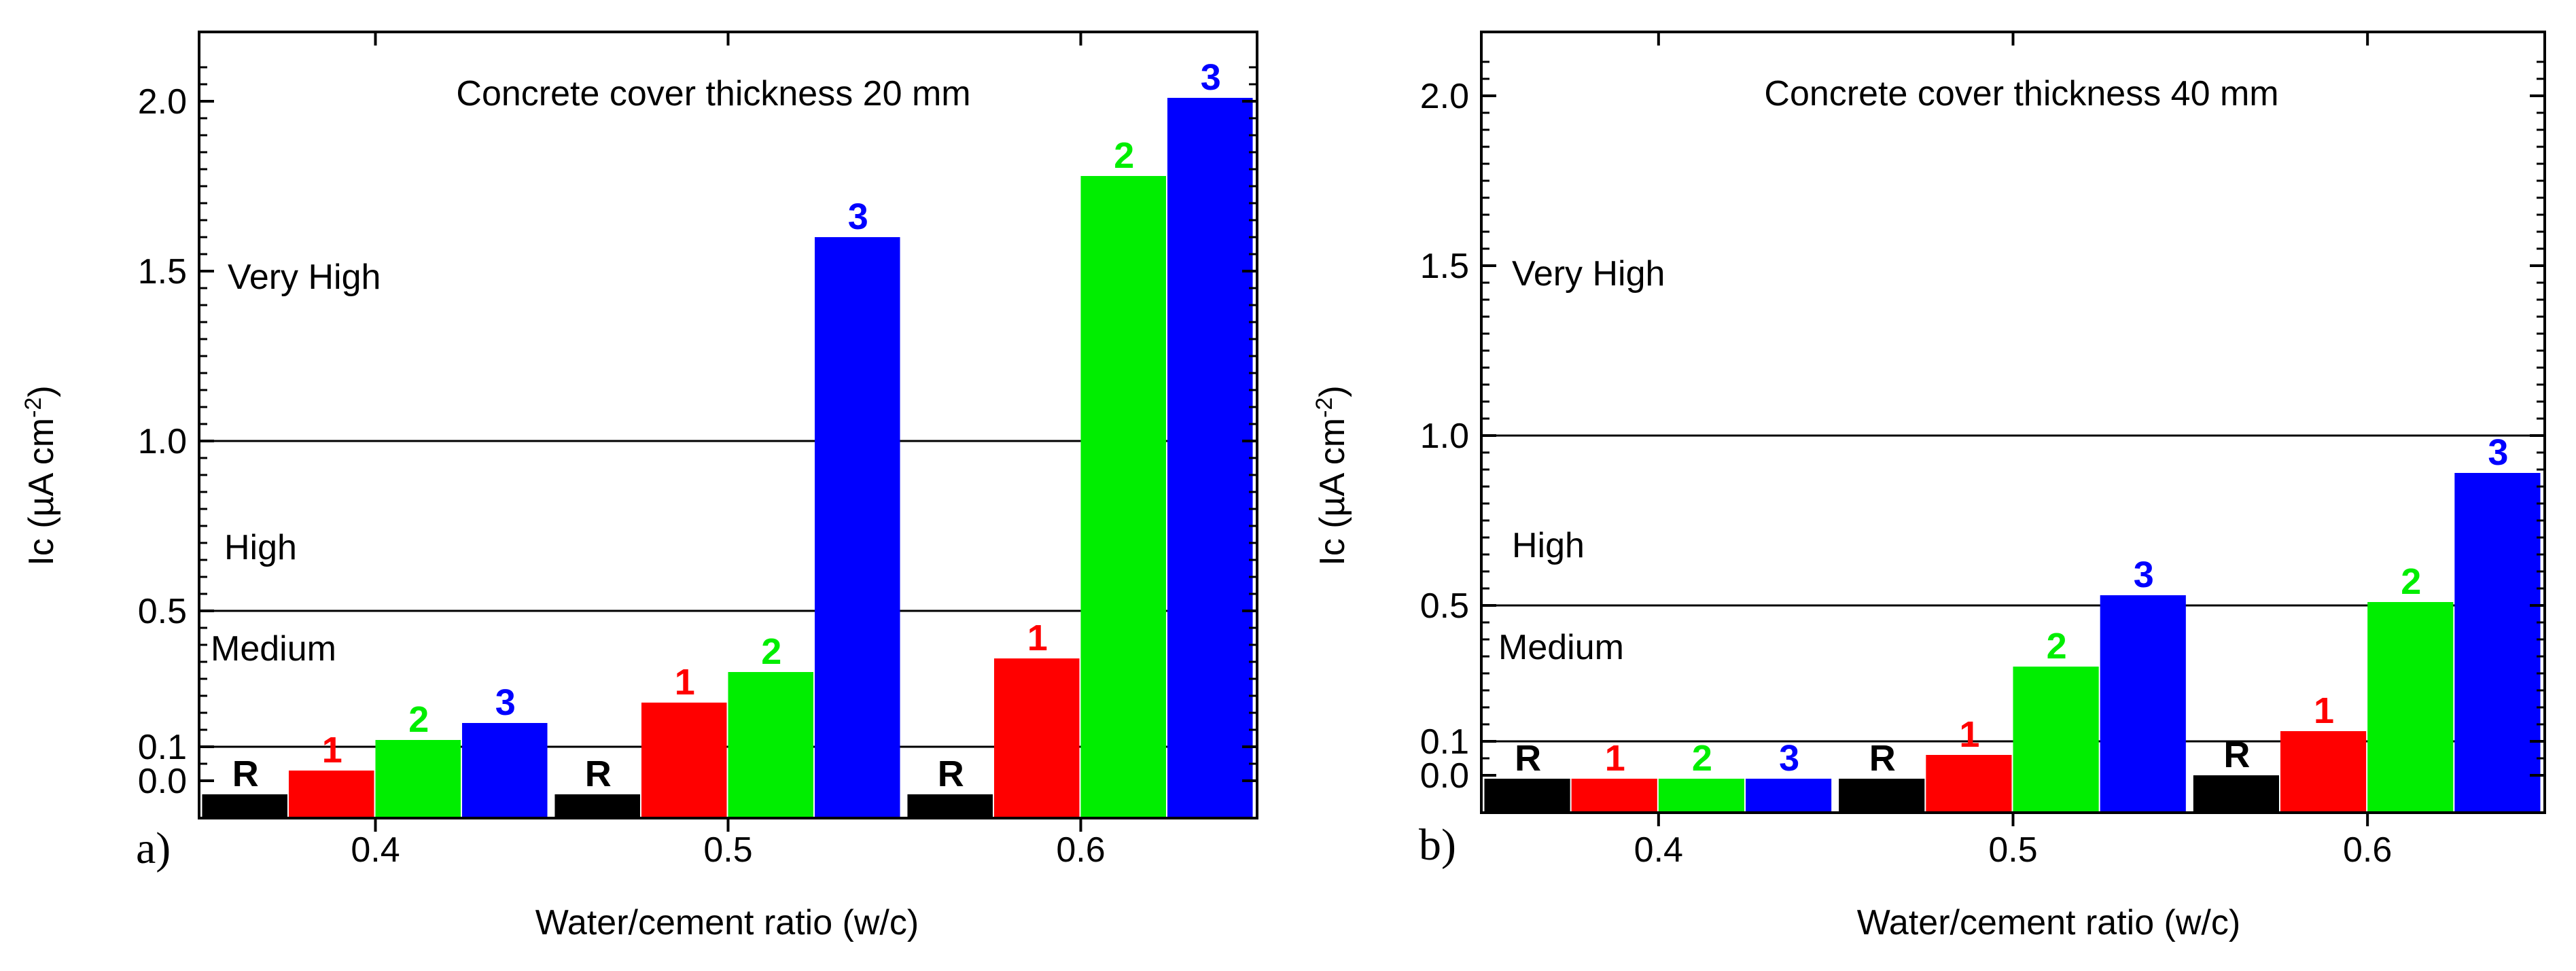  I want to click on panel-b-x-axis-label: Water/cement ratio (w/c), so click(2048, 922).